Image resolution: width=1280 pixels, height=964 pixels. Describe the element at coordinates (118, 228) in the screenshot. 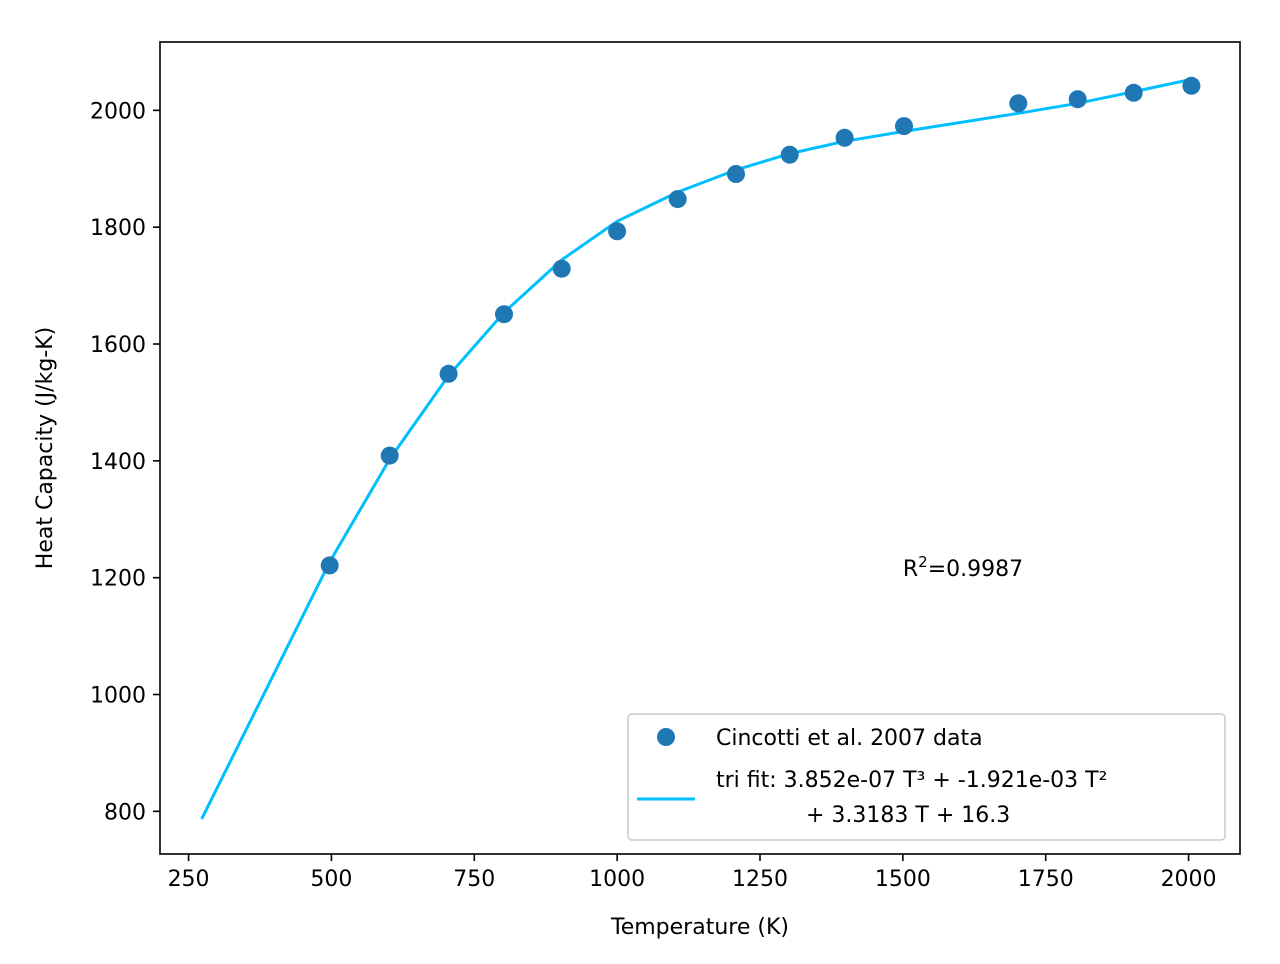

I see `y-tick-label: 1800` at that location.